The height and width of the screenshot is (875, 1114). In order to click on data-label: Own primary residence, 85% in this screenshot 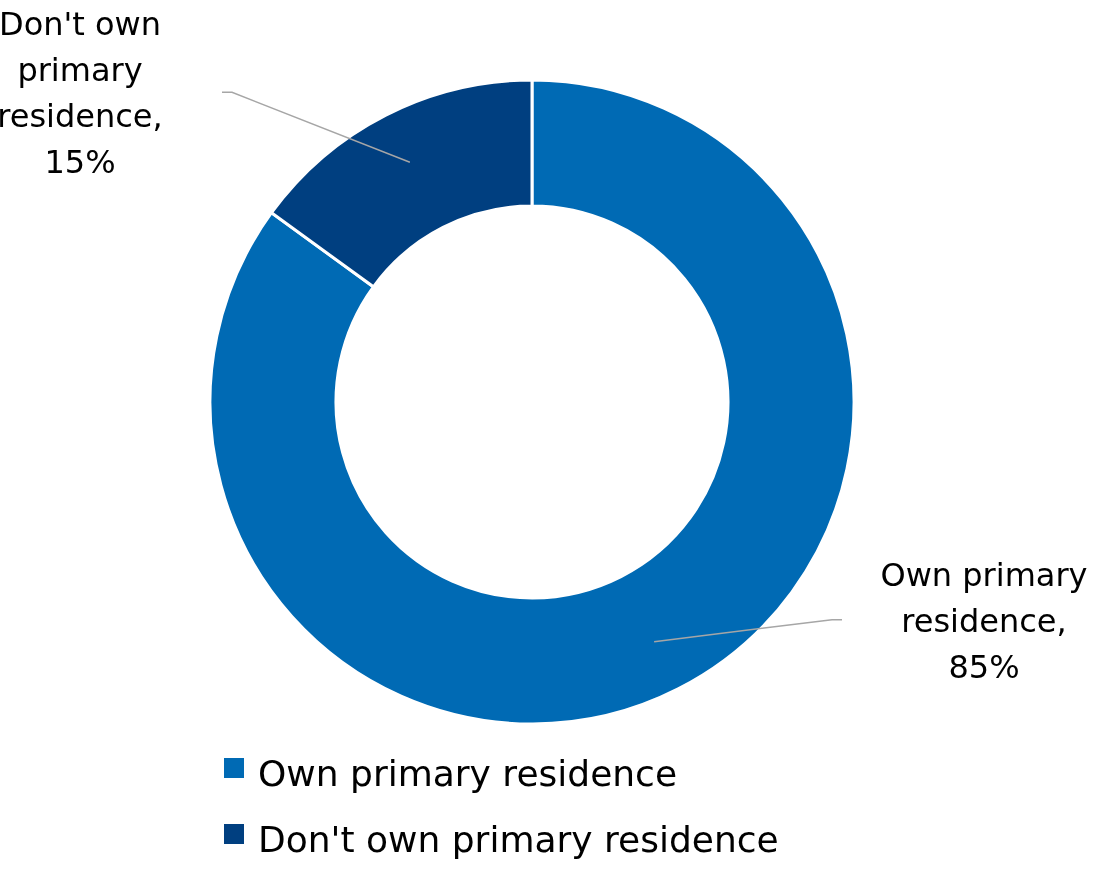, I will do `click(984, 620)`.